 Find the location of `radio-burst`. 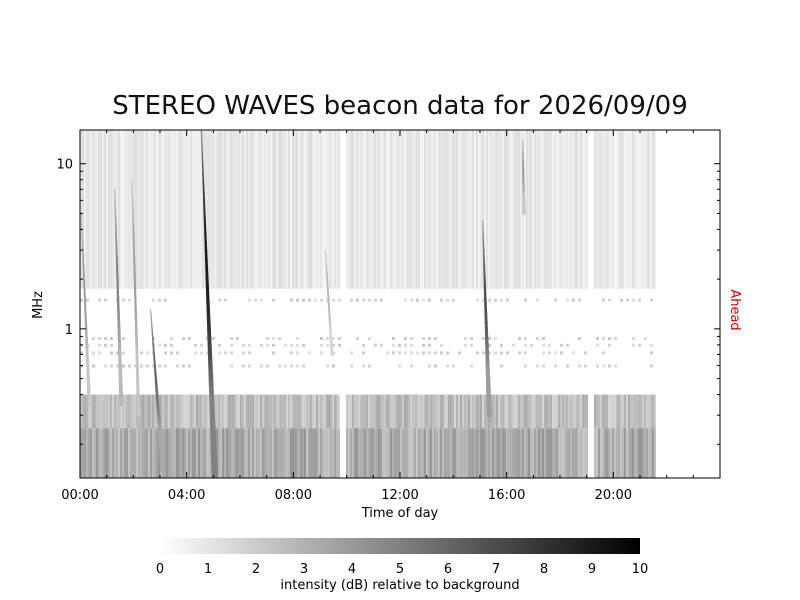

radio-burst is located at coordinates (524, 177).